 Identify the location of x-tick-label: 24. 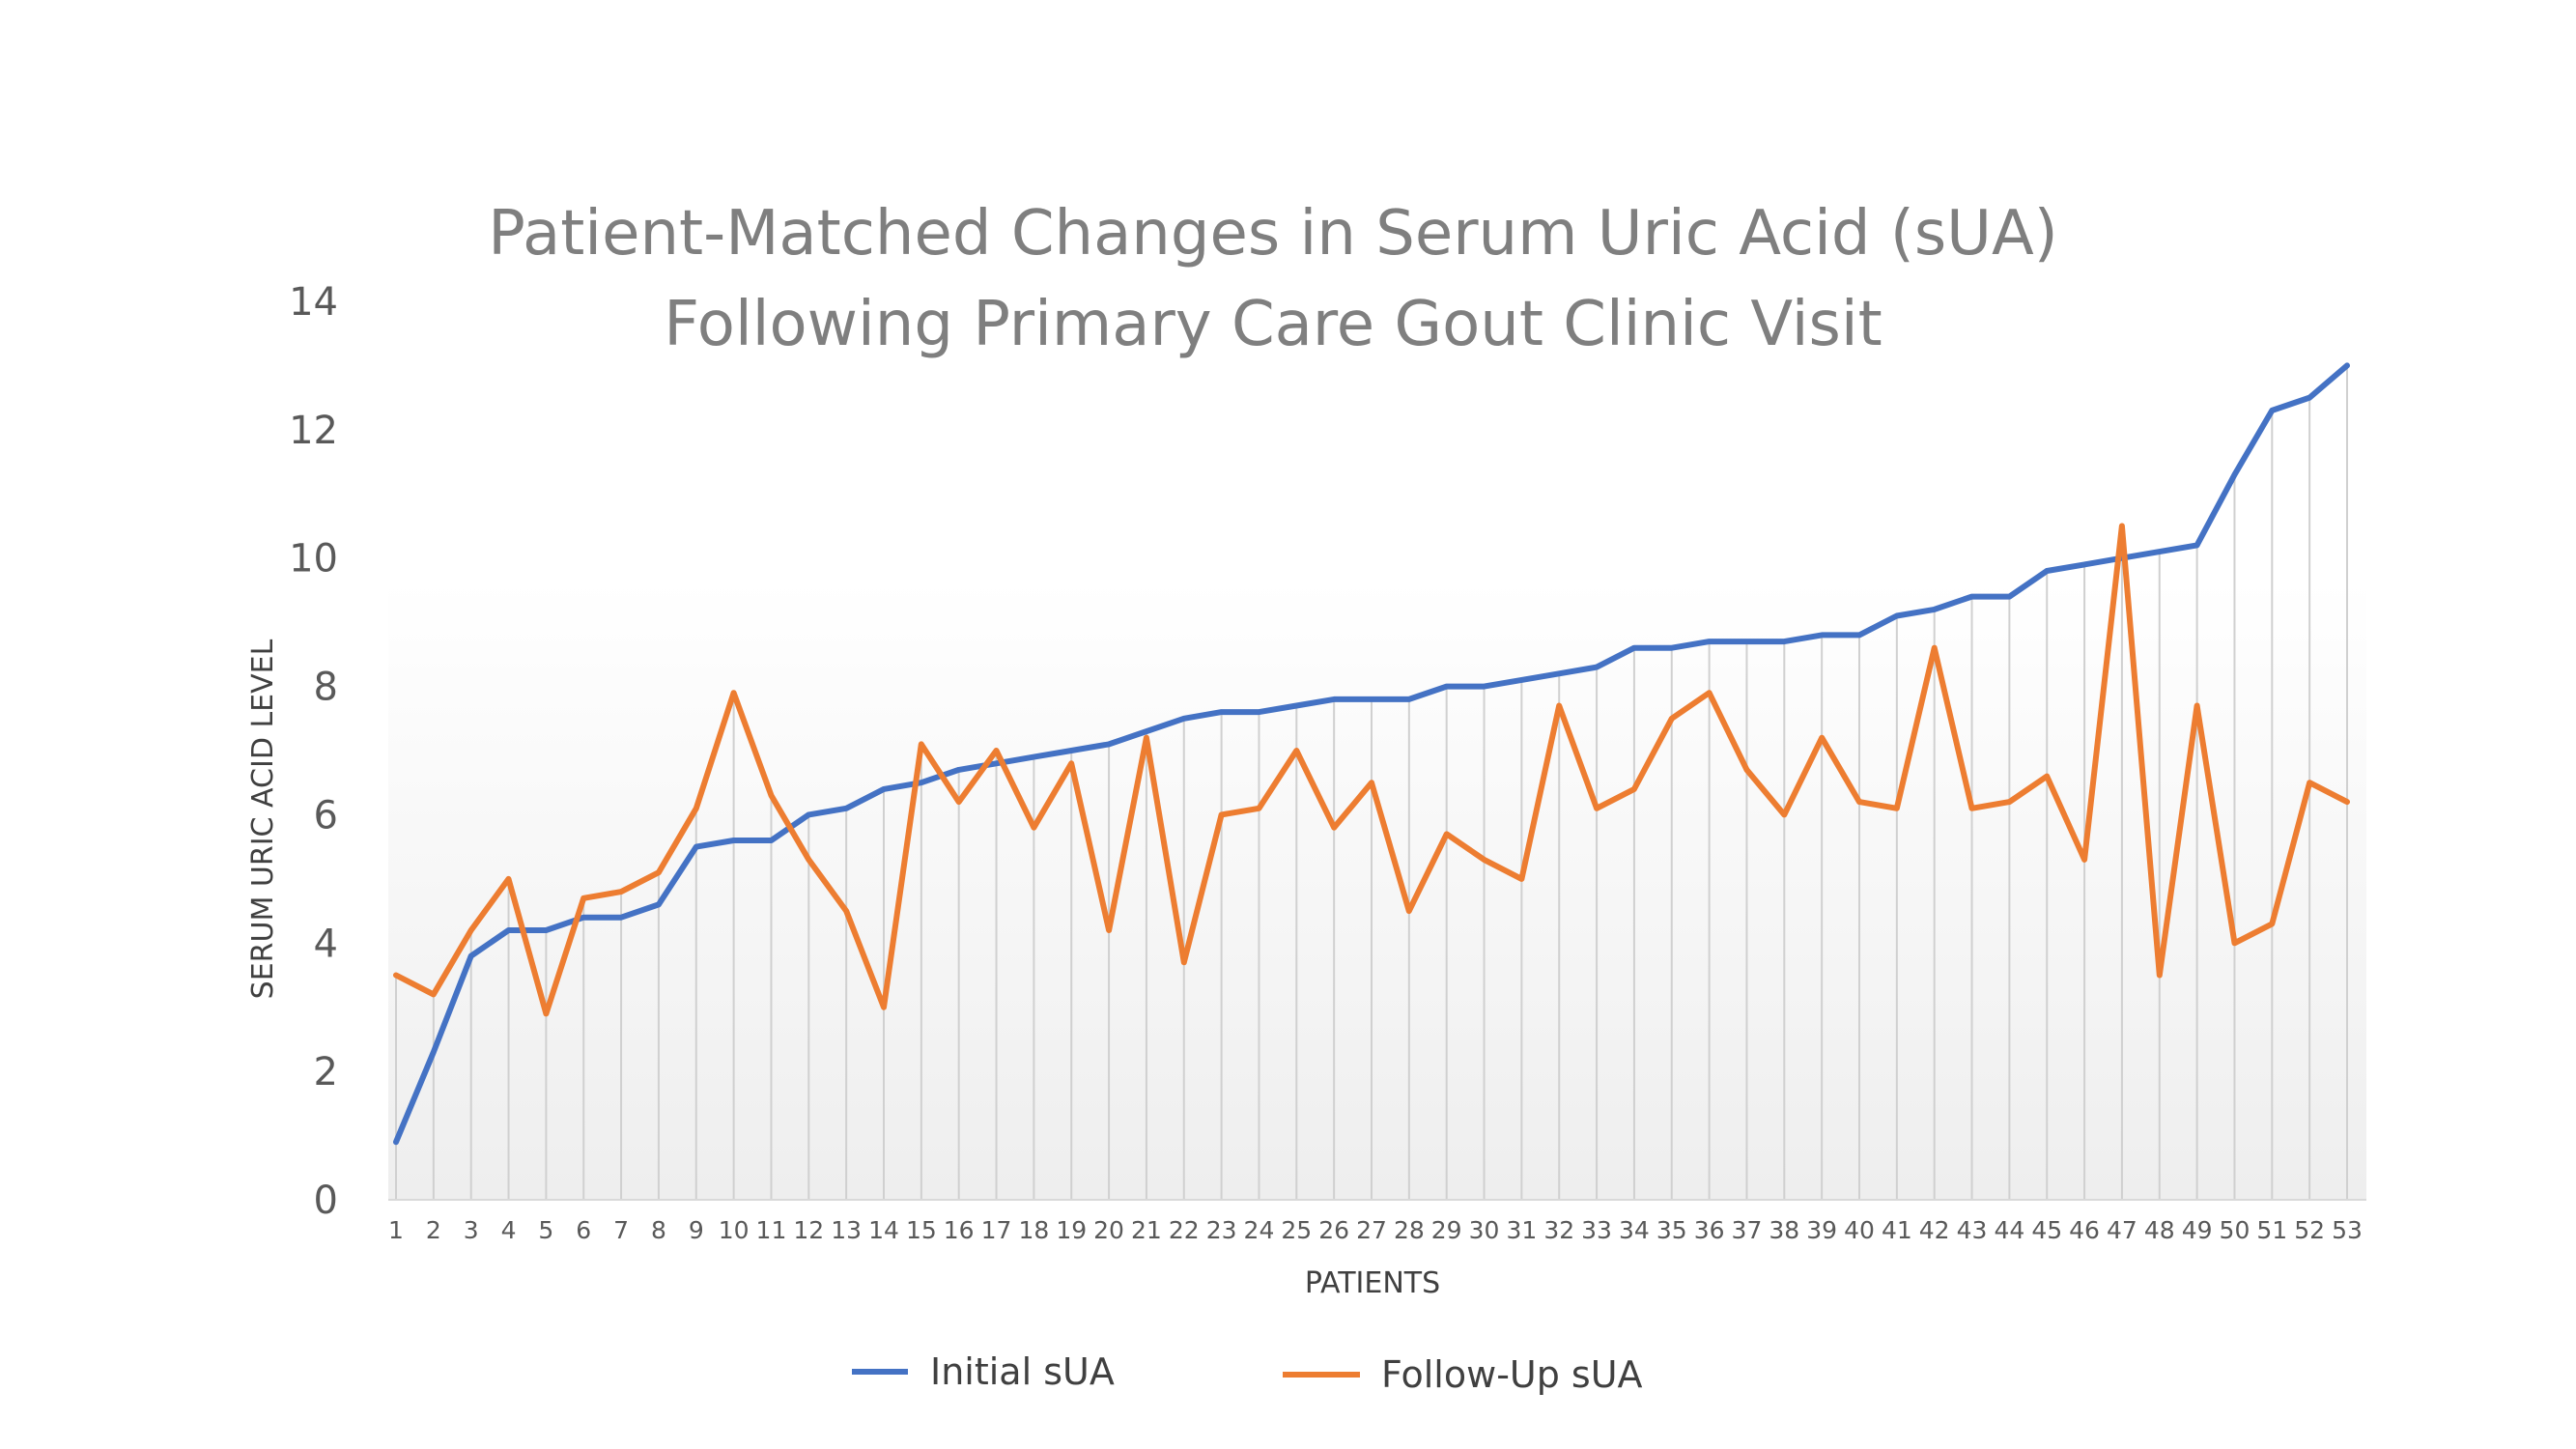
(1259, 1230).